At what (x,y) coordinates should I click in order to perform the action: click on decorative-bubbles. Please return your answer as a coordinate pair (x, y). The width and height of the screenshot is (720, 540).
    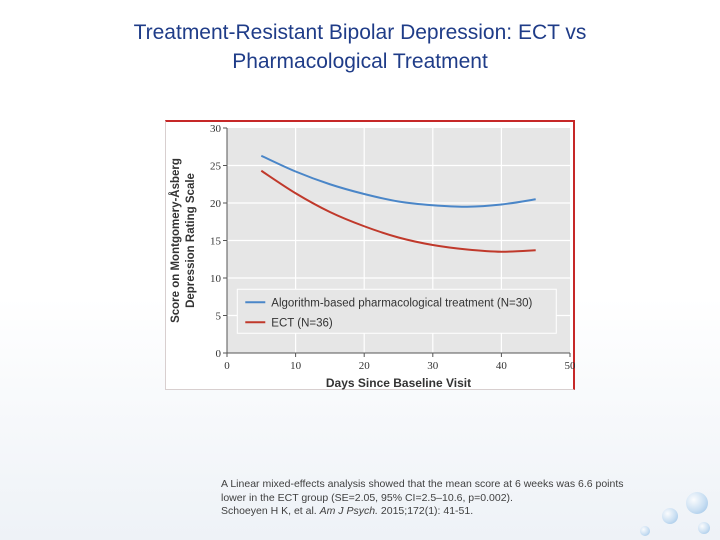
    Looking at the image, I should click on (660, 505).